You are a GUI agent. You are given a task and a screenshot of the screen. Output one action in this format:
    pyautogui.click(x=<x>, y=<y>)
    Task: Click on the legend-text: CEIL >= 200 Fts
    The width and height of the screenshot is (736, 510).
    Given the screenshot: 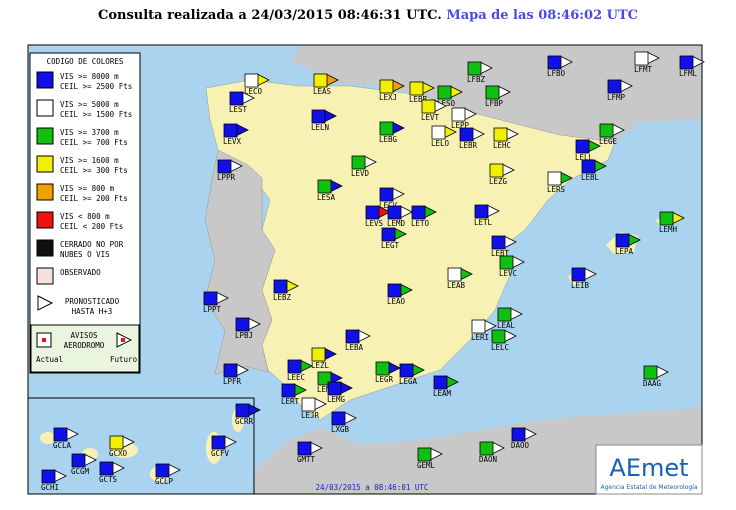 What is the action you would take?
    pyautogui.click(x=94, y=198)
    